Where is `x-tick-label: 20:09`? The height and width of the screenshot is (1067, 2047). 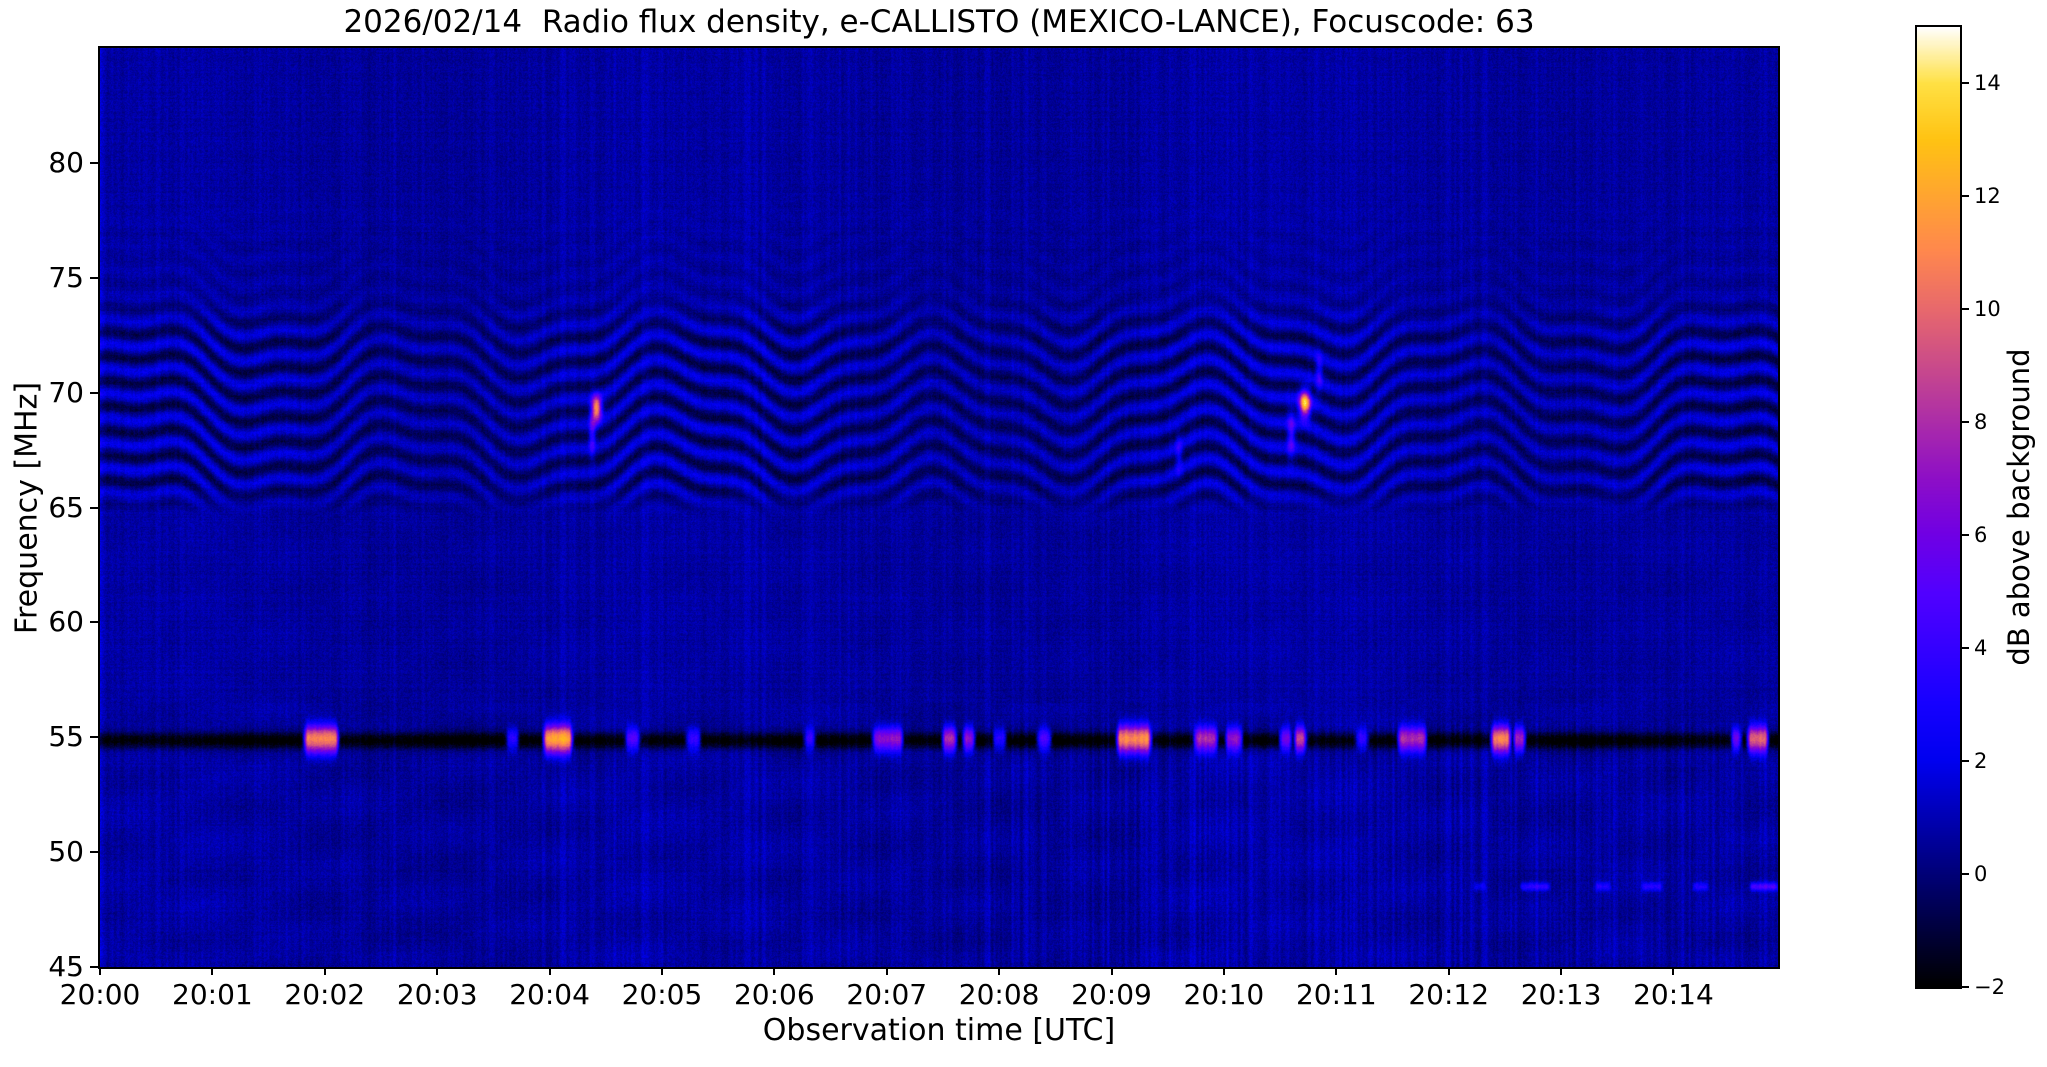
x-tick-label: 20:09 is located at coordinates (1111, 994).